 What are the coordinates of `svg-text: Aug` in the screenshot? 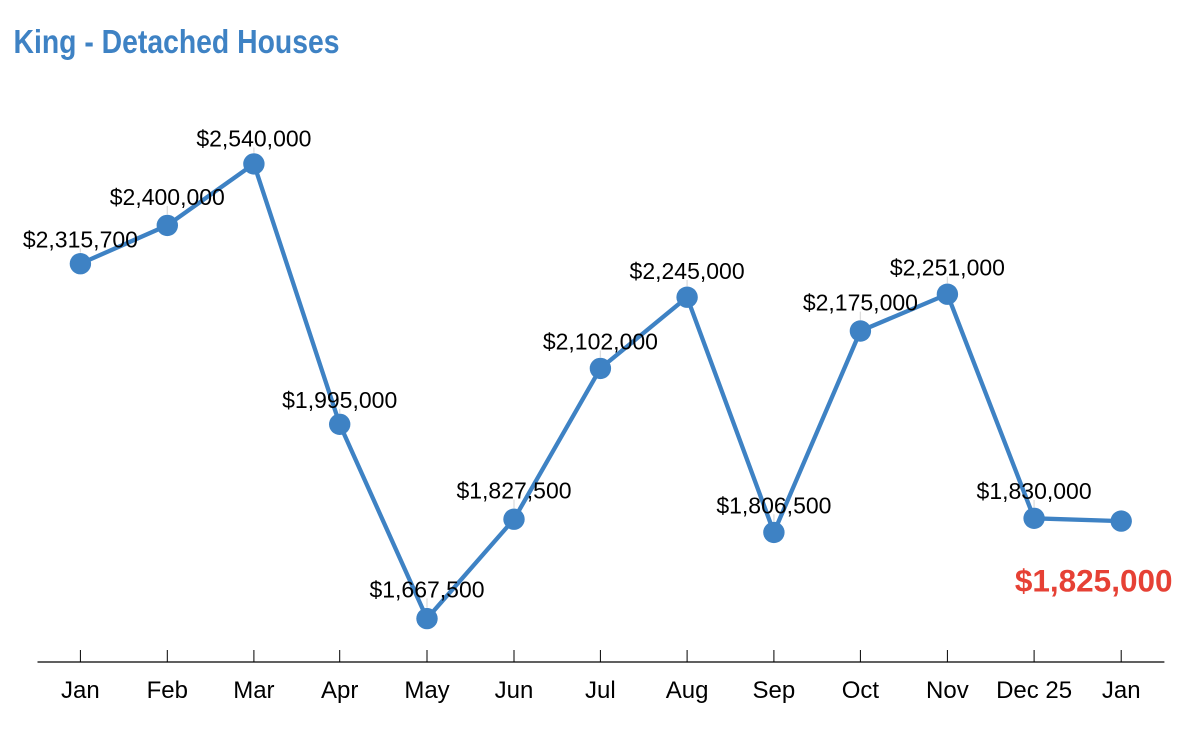 It's located at (687, 690).